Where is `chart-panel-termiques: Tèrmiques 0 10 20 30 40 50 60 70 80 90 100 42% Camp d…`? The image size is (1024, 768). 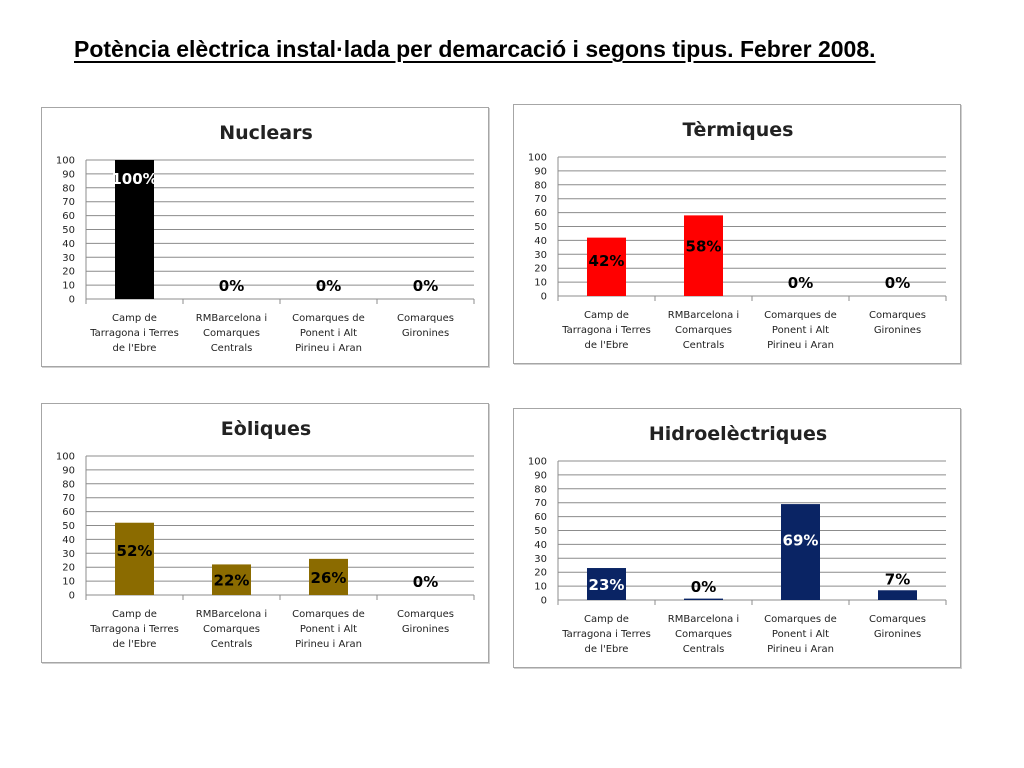
chart-panel-termiques: Tèrmiques 0 10 20 30 40 50 60 70 80 90 100 42% Camp d… is located at coordinates (737, 234).